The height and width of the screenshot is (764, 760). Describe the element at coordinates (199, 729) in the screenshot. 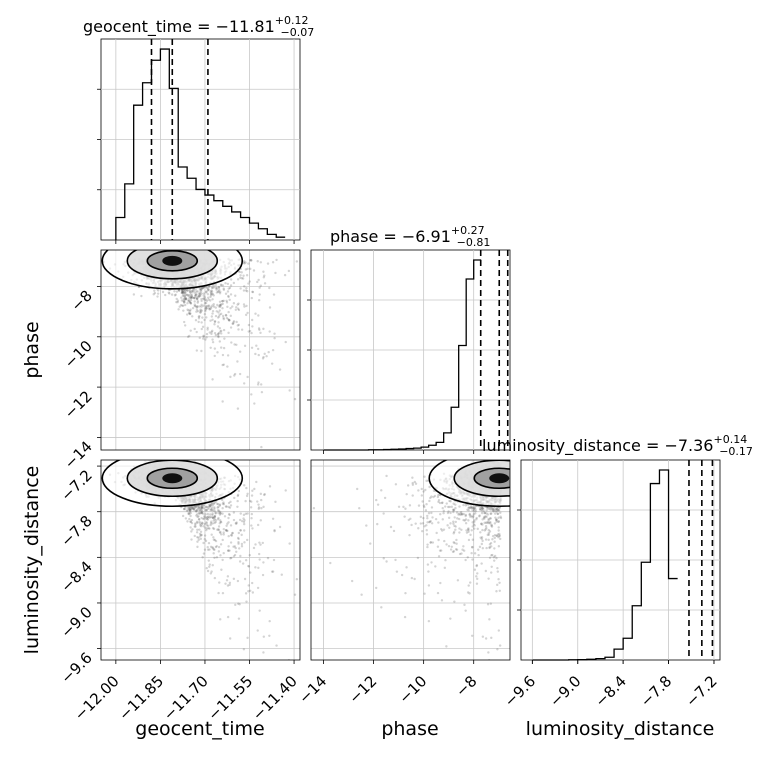

I see `xlabel-geocent-time: geocent_time` at that location.